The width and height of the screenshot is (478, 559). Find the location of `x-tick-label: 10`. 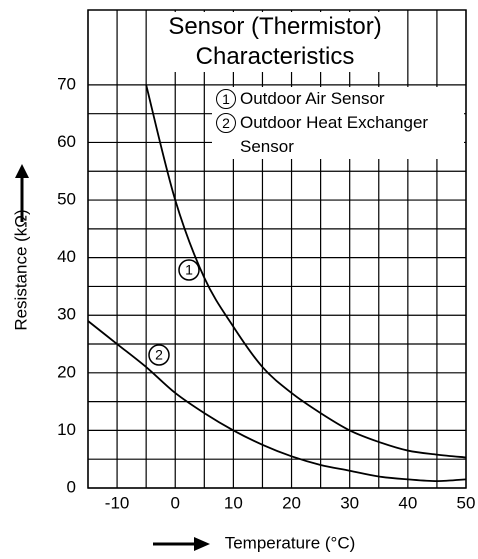

x-tick-label: 10 is located at coordinates (233, 502).